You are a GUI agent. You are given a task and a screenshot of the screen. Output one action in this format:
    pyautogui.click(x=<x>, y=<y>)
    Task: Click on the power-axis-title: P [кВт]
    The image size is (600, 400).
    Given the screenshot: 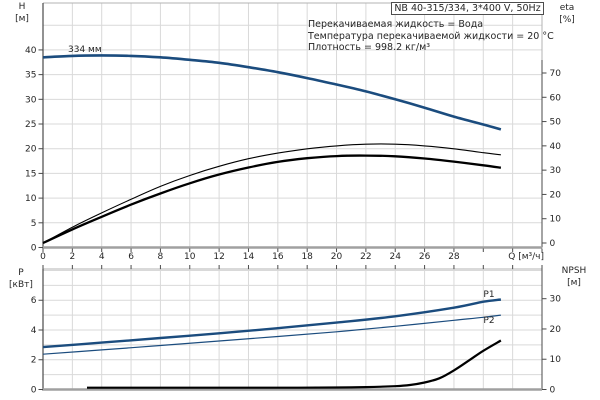 What is the action you would take?
    pyautogui.click(x=21, y=279)
    